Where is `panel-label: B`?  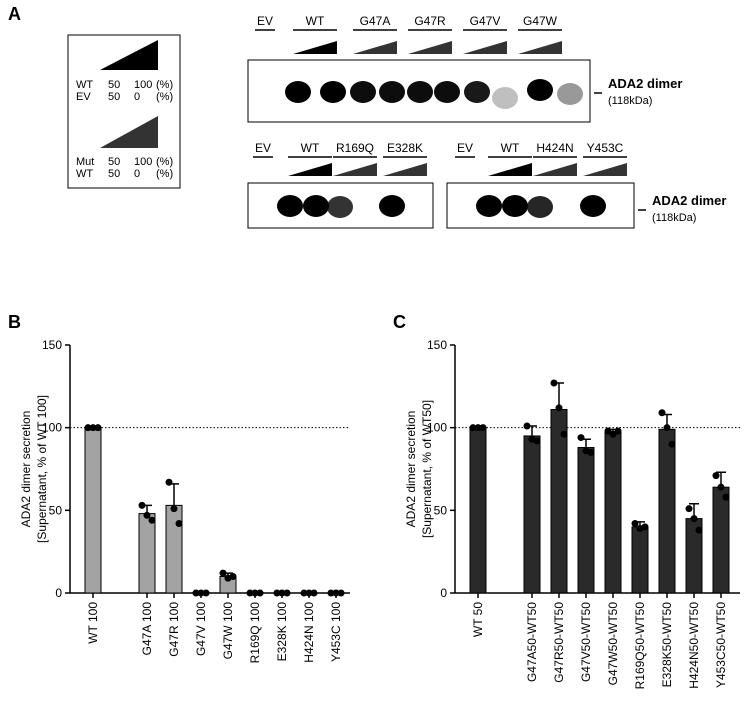
panel-label: B is located at coordinates (14, 322).